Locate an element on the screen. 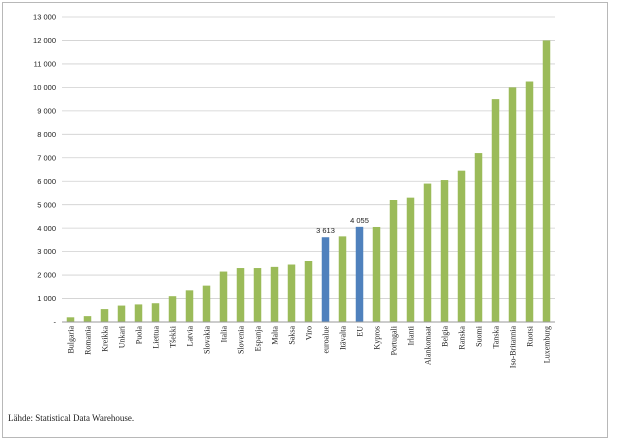  x-tick-label: Suomi is located at coordinates (479, 336).